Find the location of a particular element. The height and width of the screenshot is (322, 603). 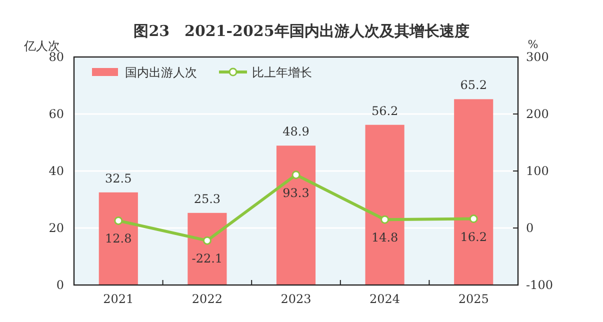

x-tick-label: 2025 is located at coordinates (473, 299).